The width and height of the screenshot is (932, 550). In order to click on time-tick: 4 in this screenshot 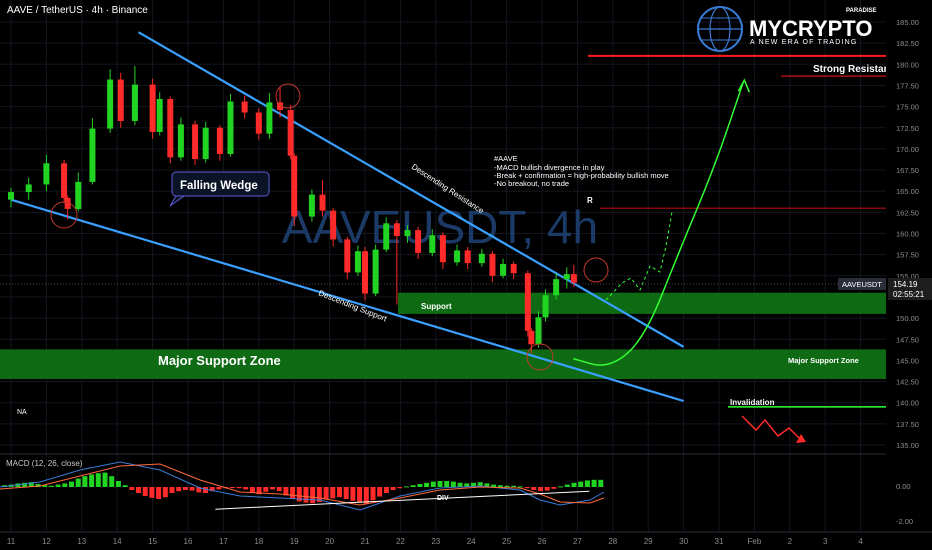, I will do `click(860, 541)`.